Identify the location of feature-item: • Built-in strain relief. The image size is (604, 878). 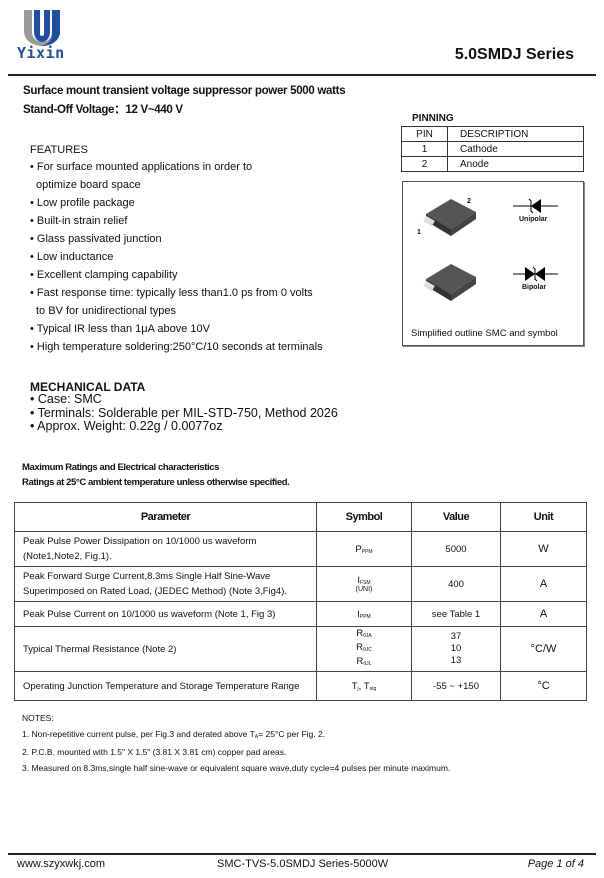
(79, 221).